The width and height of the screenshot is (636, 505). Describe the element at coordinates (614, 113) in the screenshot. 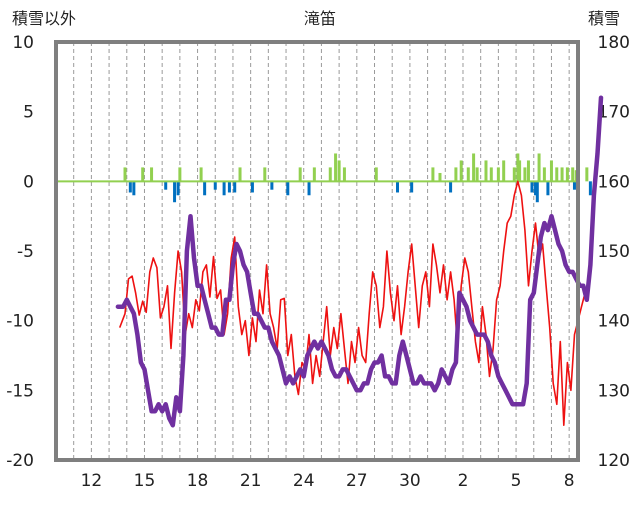

I see `right-tick-label: 170` at that location.